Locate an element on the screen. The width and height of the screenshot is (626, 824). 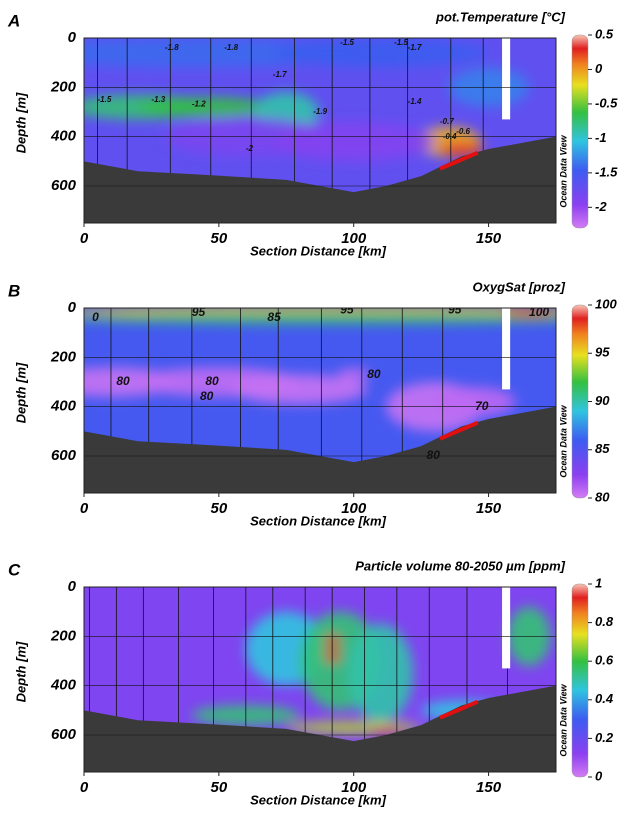
y-tick-label: 200 is located at coordinates (63, 635).